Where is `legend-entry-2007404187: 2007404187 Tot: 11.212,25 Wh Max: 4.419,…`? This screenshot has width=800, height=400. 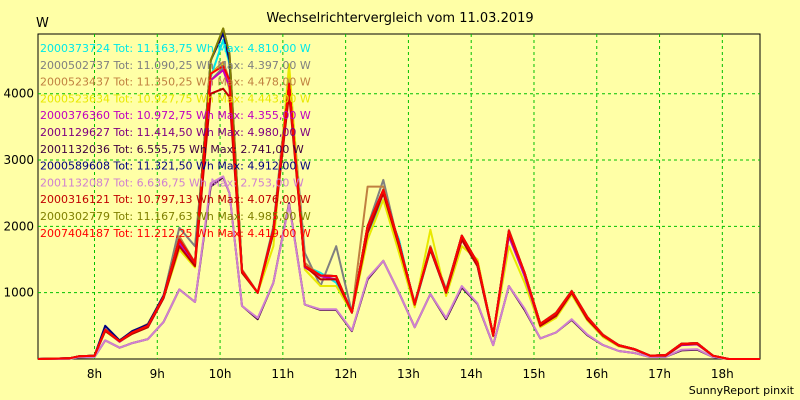 legend-entry-2007404187: 2007404187 Tot: 11.212,25 Wh Max: 4.419,… is located at coordinates (175, 233).